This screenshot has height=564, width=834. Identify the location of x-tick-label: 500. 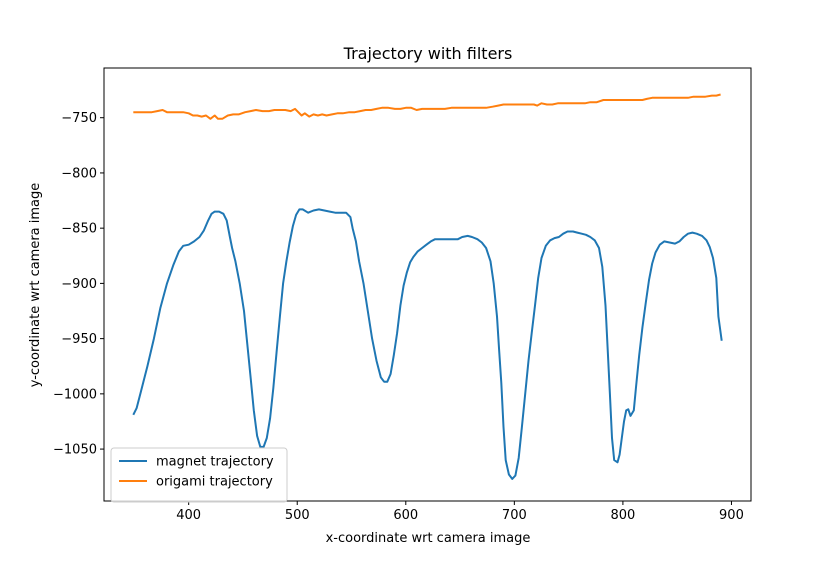
(297, 515).